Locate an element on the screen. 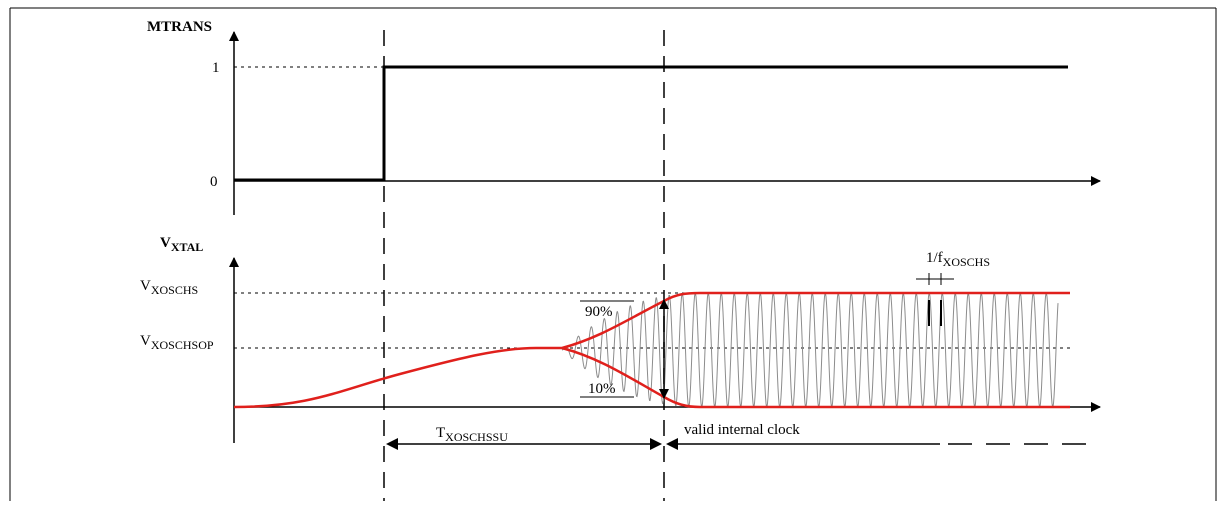  vxtal-label: VXTAL is located at coordinates (181, 244).